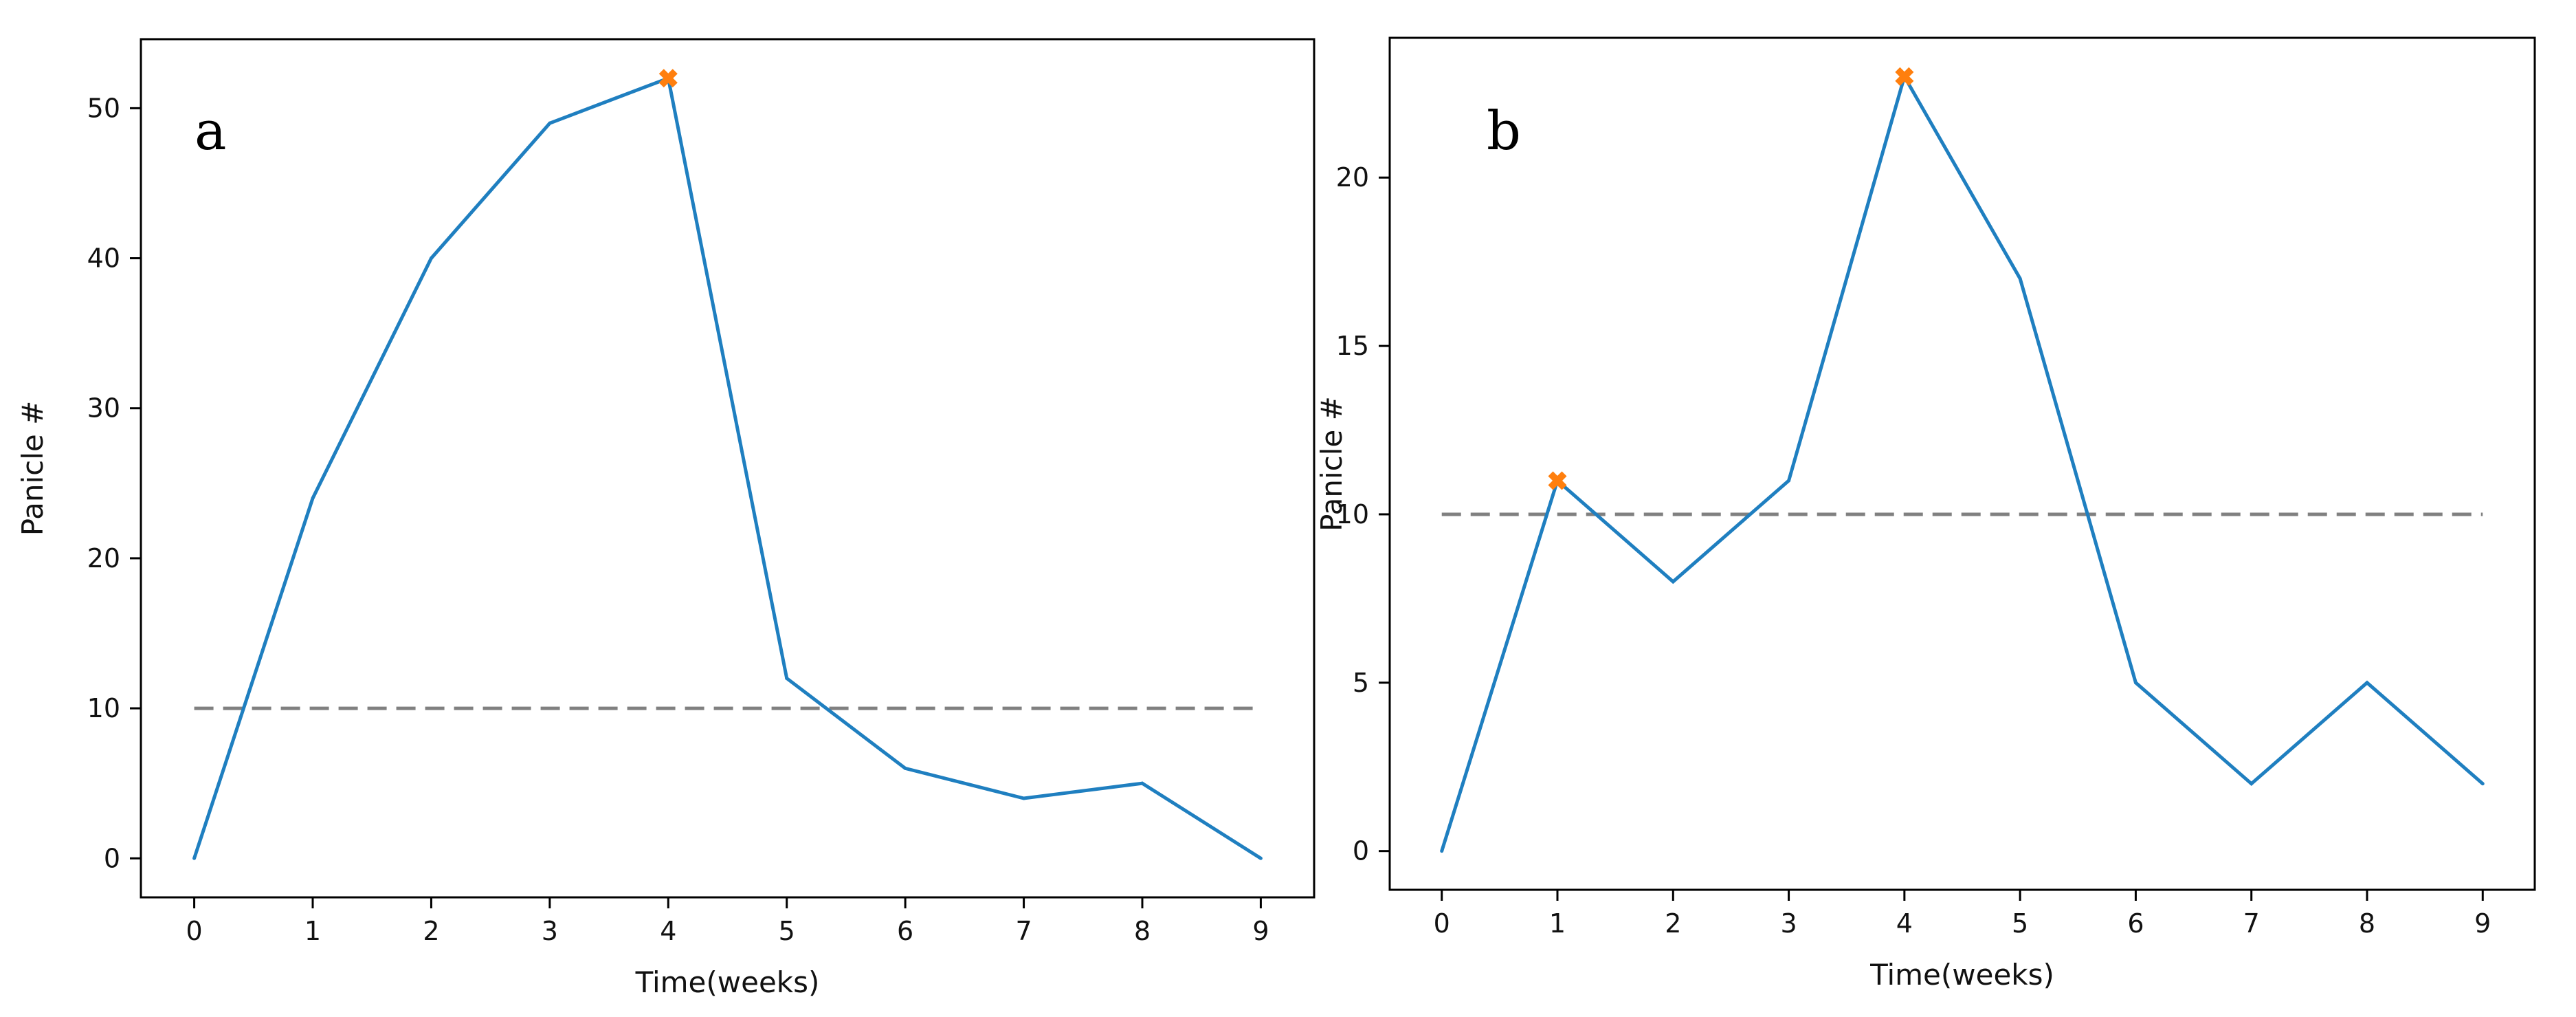  I want to click on panel-letter: b, so click(1504, 131).